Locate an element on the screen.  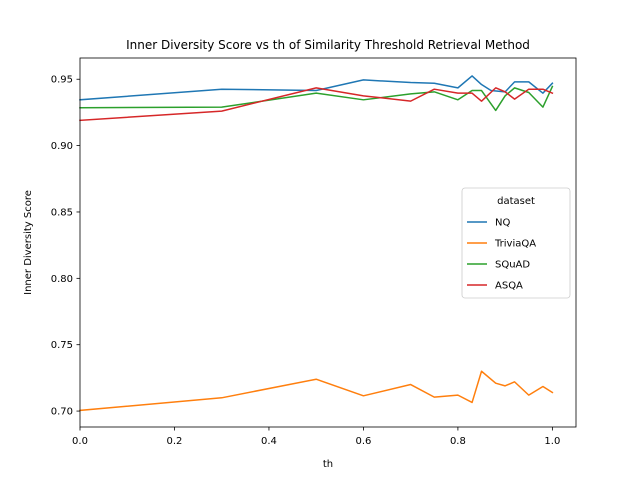
y-axis-ticks: 0.70 0.75 0.80 0.85 0.90 0.95 is located at coordinates (65, 246).